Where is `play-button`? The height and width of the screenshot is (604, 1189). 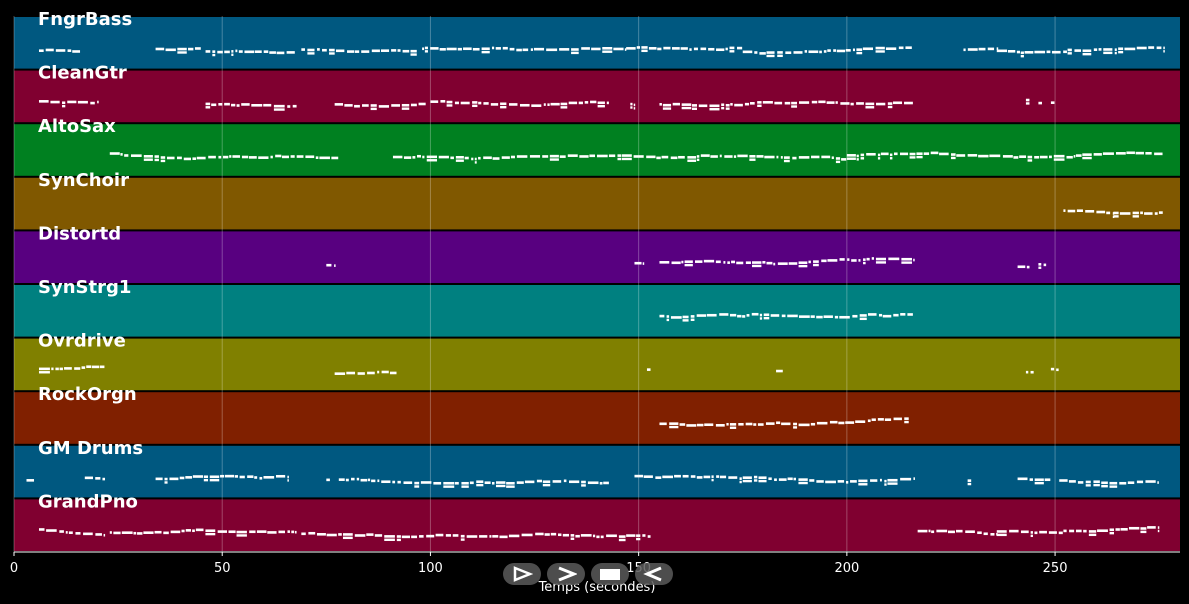 play-button is located at coordinates (522, 574).